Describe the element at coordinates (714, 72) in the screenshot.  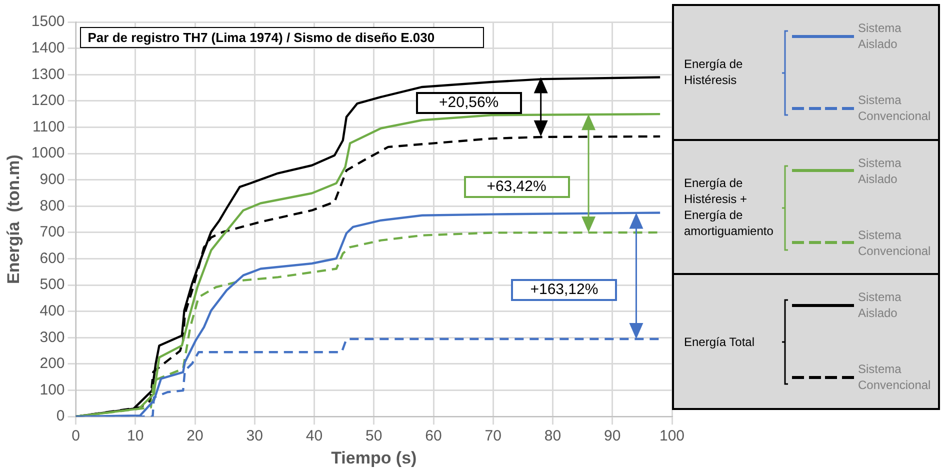
I see `text: Energía de Histéresis` at that location.